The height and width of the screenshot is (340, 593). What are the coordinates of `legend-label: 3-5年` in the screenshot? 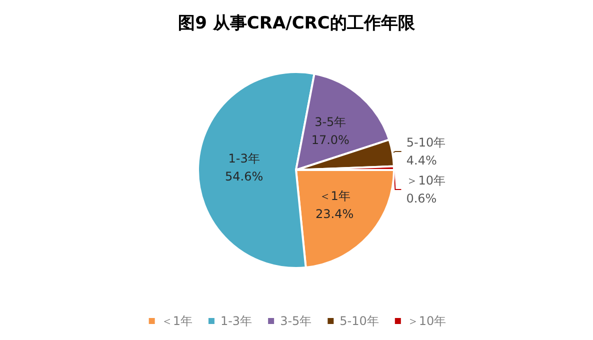 It's located at (296, 321).